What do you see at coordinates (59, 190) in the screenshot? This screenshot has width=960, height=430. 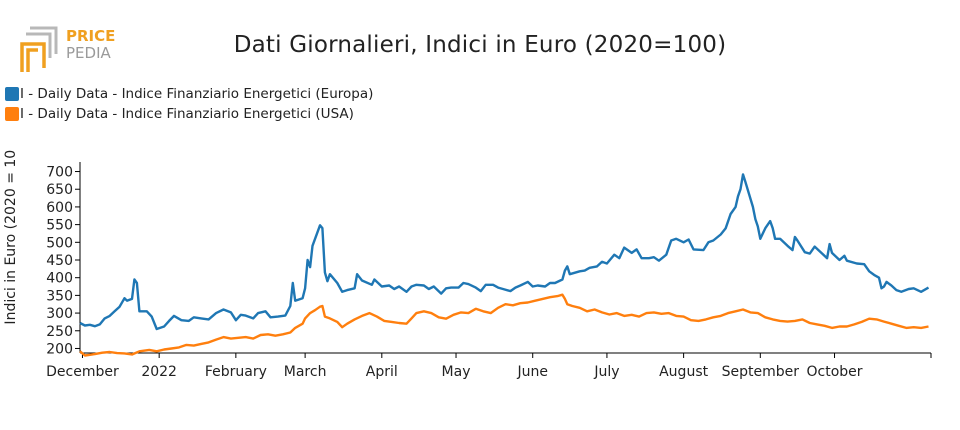 I see `y-tick-label: 650` at bounding box center [59, 190].